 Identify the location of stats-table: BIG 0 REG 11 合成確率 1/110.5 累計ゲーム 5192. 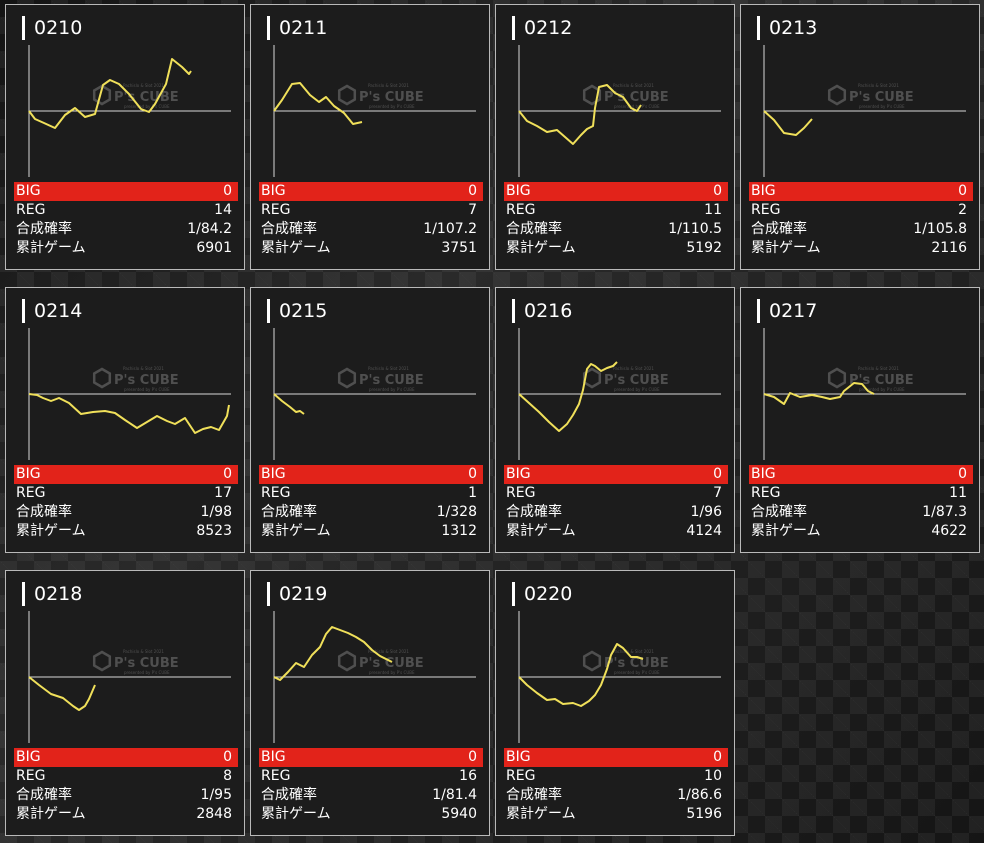
(616, 220).